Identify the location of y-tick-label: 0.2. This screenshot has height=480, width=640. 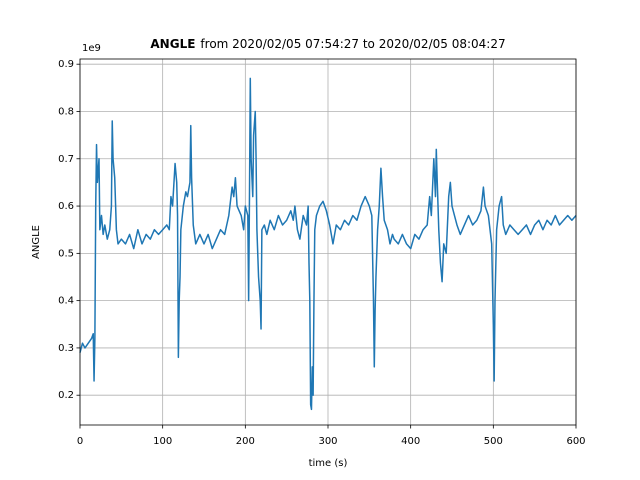
(66, 395).